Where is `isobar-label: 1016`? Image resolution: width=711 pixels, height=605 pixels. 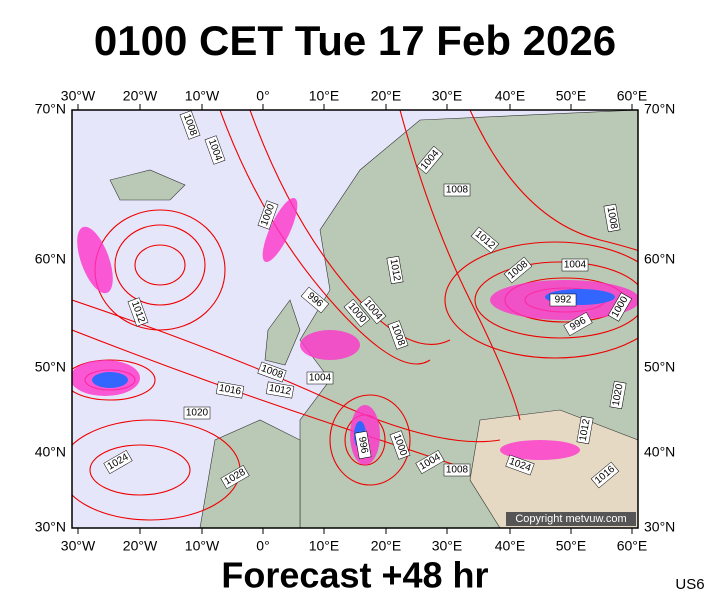 isobar-label: 1016 is located at coordinates (230, 390).